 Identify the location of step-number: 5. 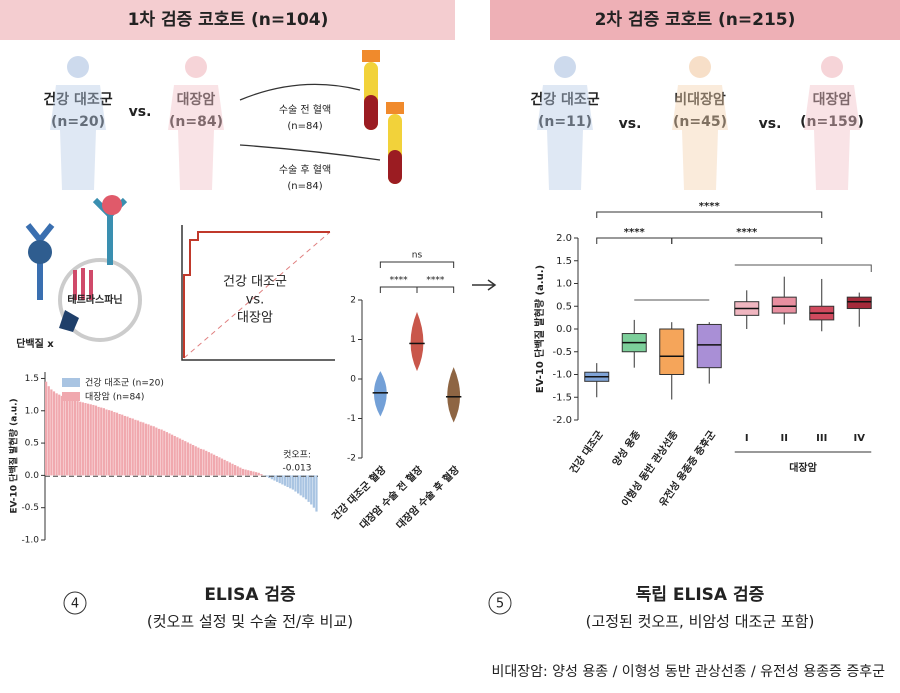
(500, 604).